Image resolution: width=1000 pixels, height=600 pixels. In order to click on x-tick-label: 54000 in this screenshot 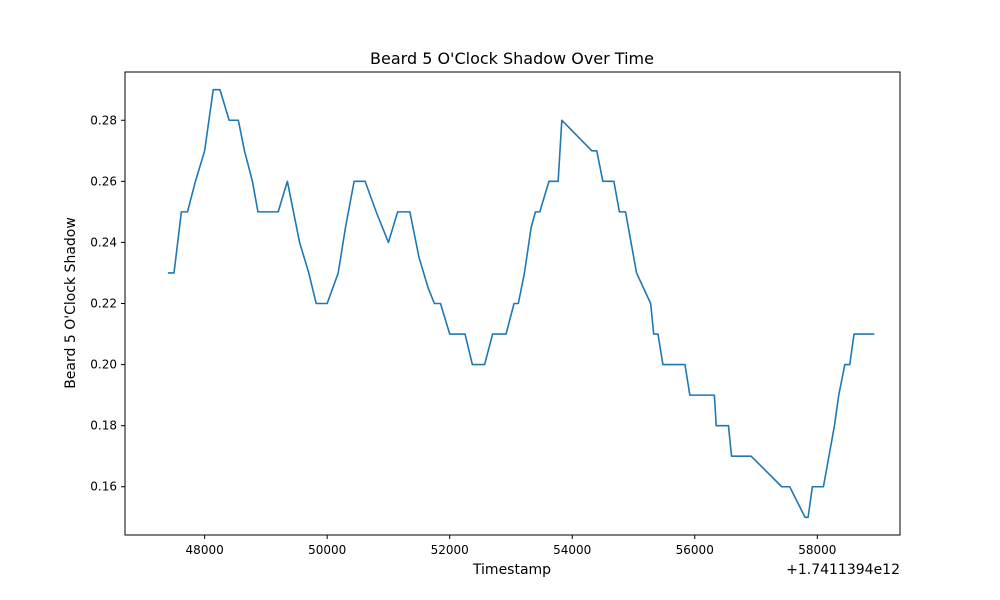, I will do `click(572, 550)`.